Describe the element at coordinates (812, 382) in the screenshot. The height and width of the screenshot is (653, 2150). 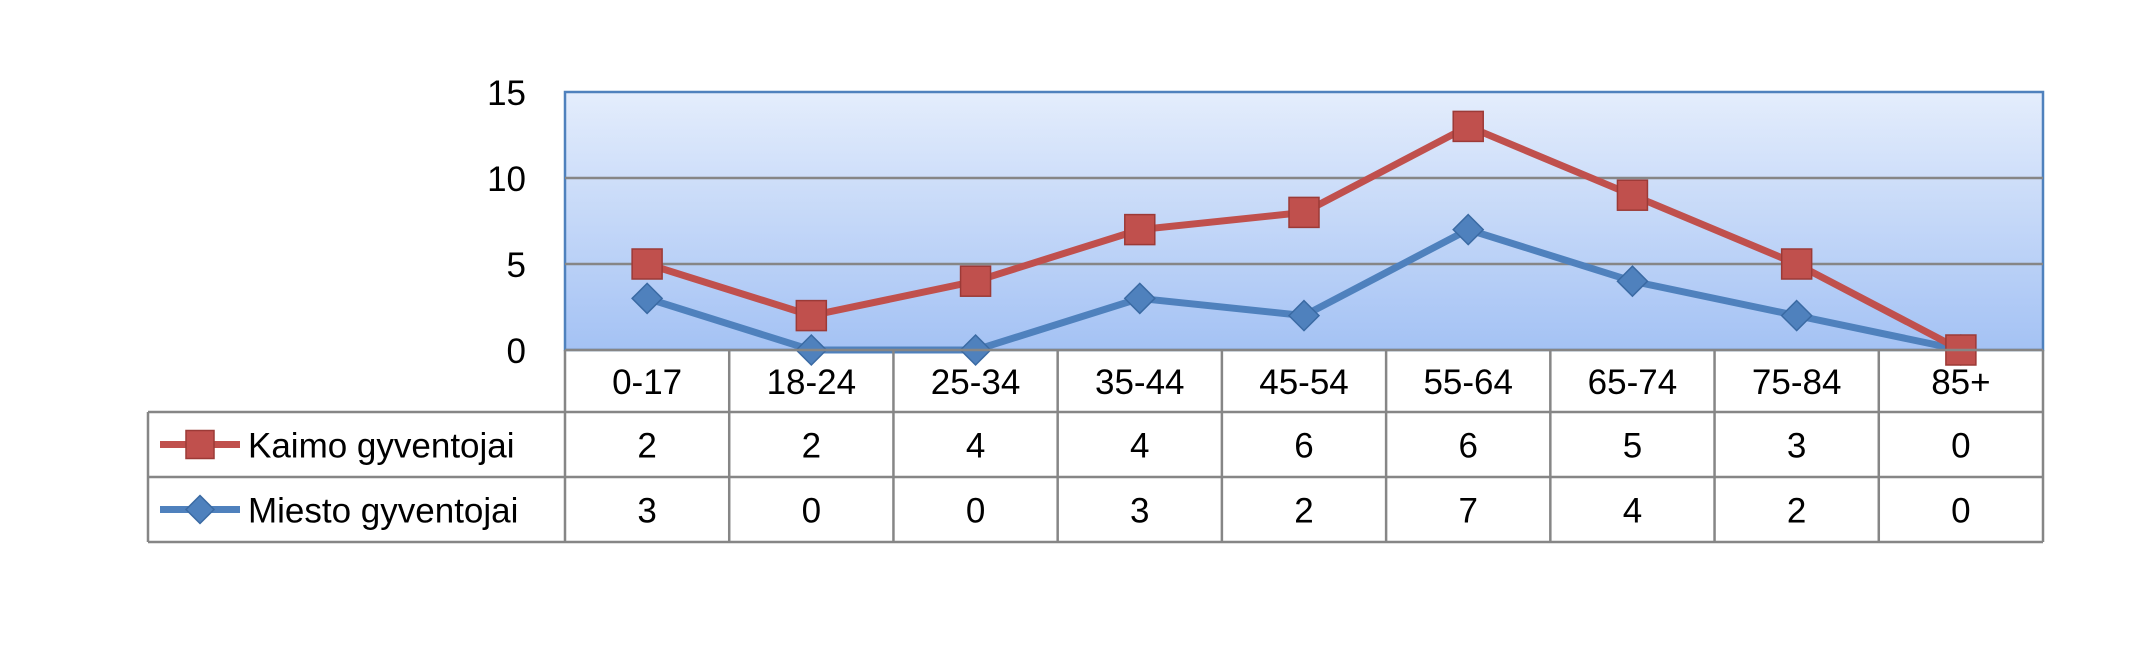
I see `x-tick-label: 18-24` at that location.